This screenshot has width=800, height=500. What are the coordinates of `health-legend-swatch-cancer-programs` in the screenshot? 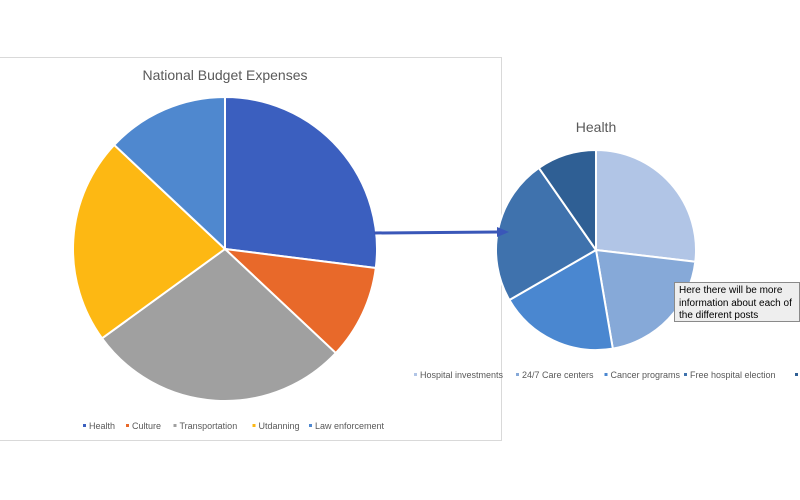 It's located at (606, 374).